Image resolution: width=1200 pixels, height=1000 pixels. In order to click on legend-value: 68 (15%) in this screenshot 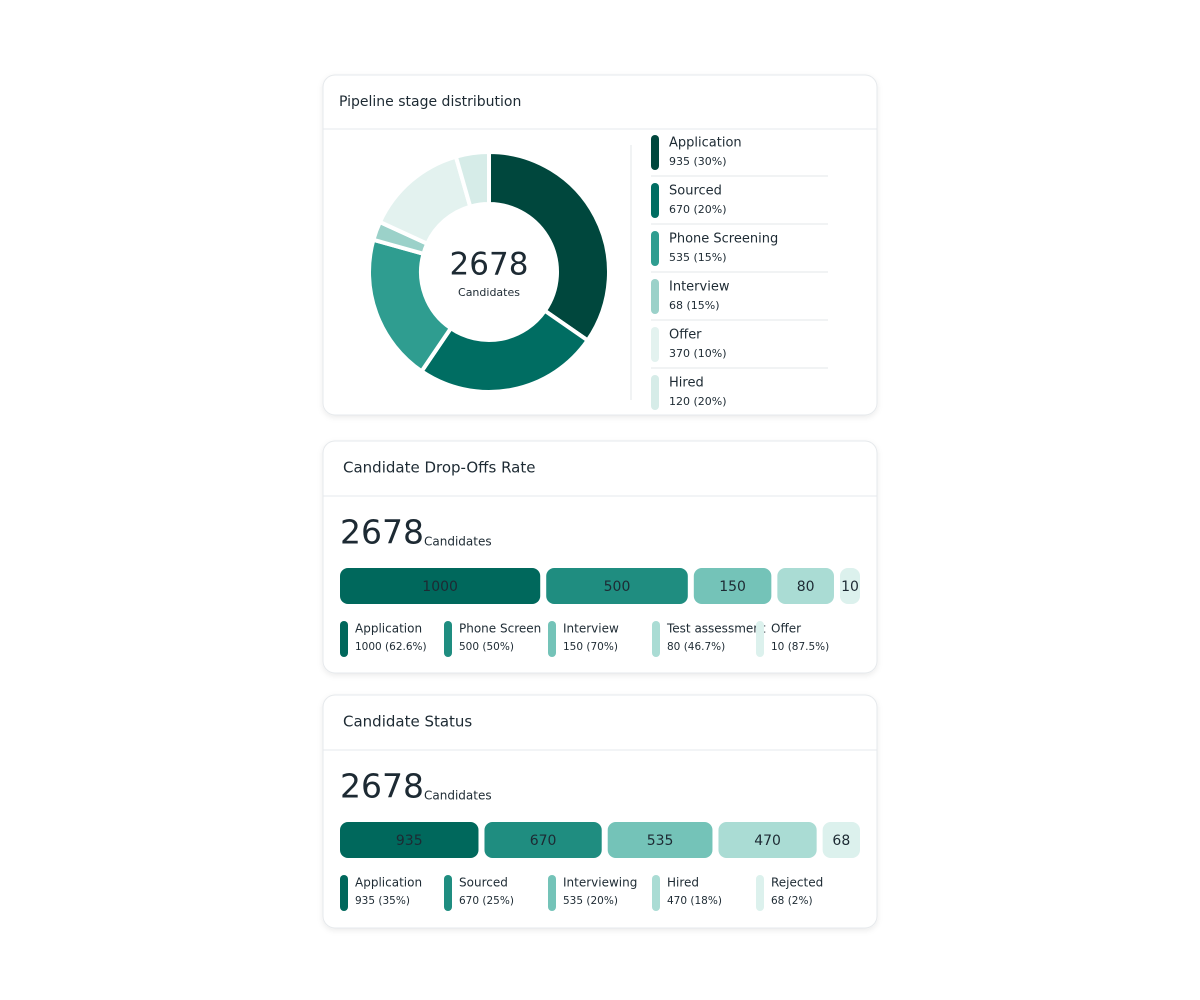, I will do `click(694, 305)`.